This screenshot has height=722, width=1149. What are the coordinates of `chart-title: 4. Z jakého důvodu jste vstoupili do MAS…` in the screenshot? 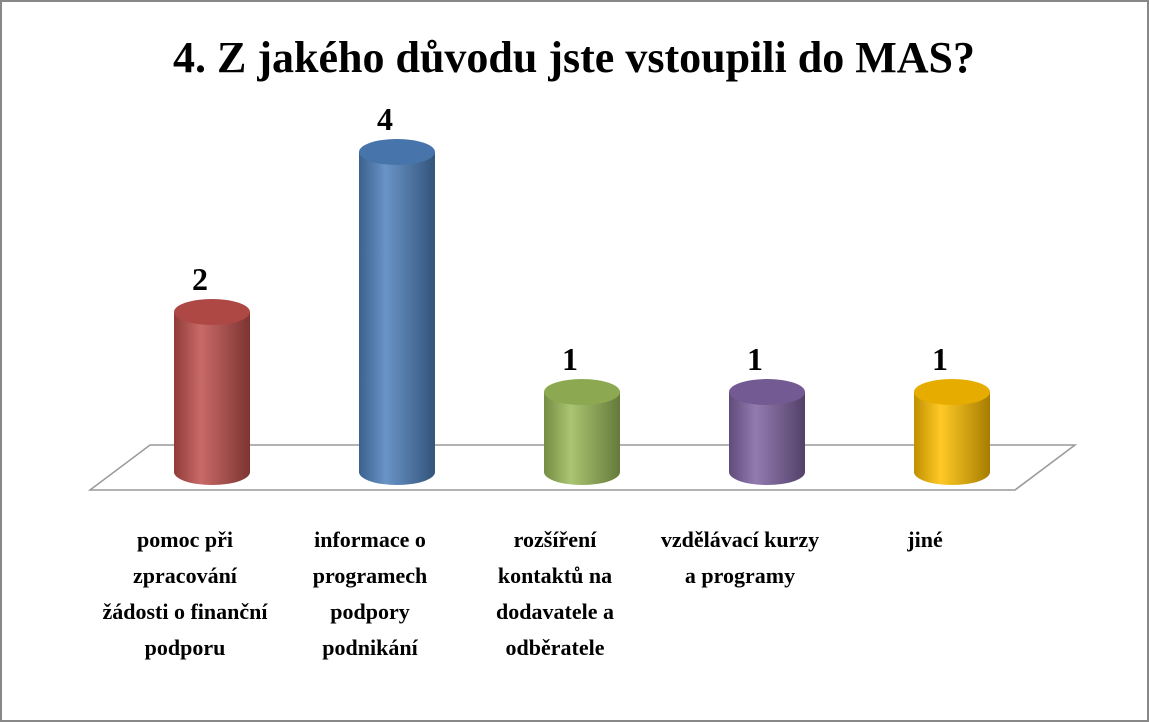 It's located at (574, 57).